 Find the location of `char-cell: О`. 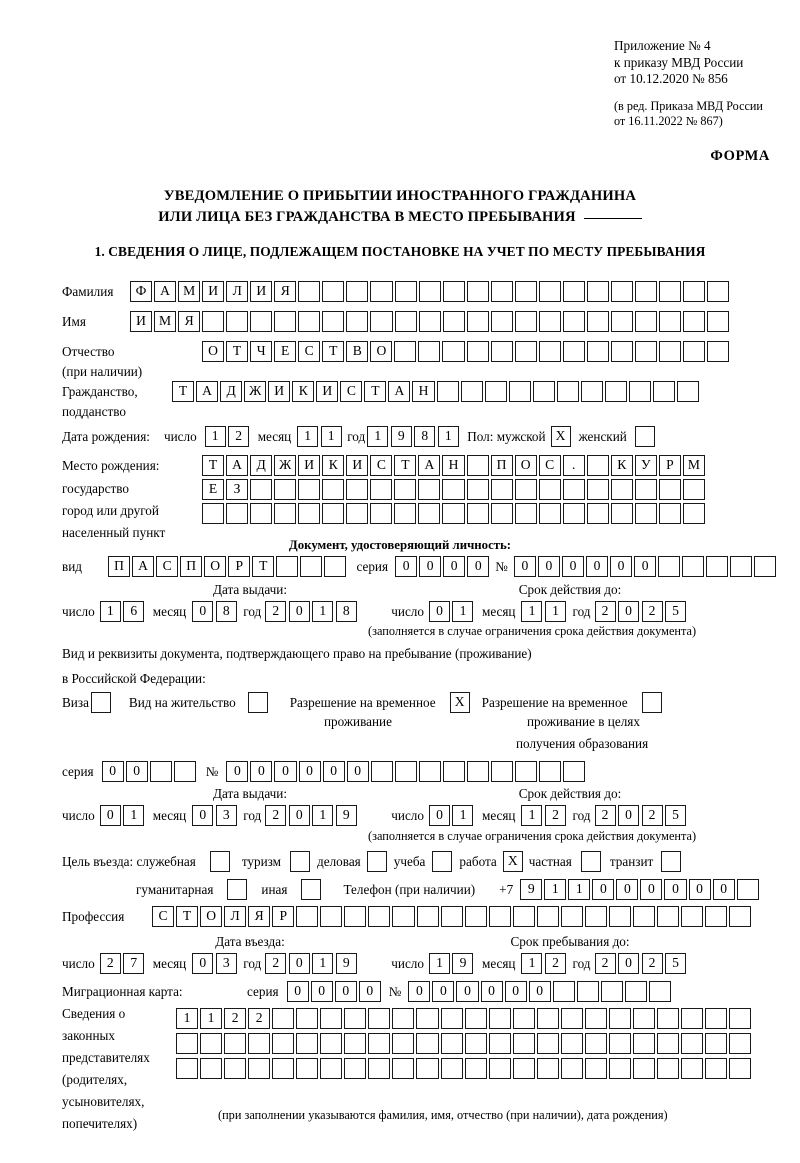

char-cell: О is located at coordinates (211, 916).